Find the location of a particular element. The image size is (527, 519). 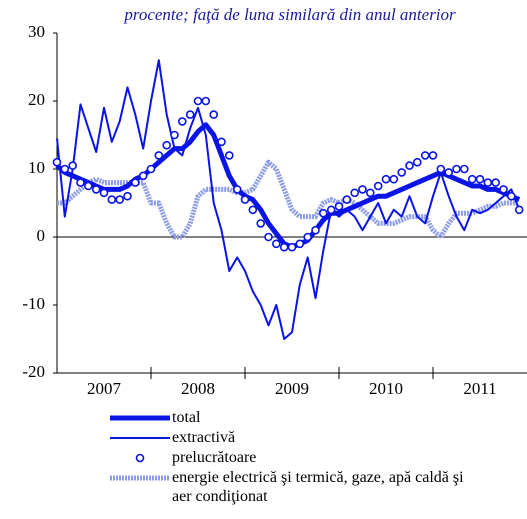

legend-item: extractivă is located at coordinates (315, 438).